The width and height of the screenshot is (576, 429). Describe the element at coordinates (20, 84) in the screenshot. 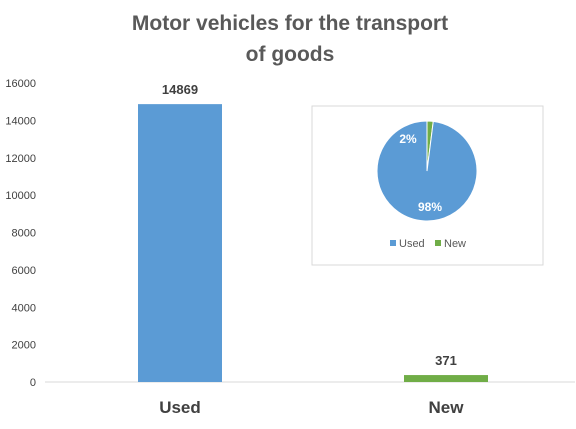

I see `y-tick-label: 16000` at that location.